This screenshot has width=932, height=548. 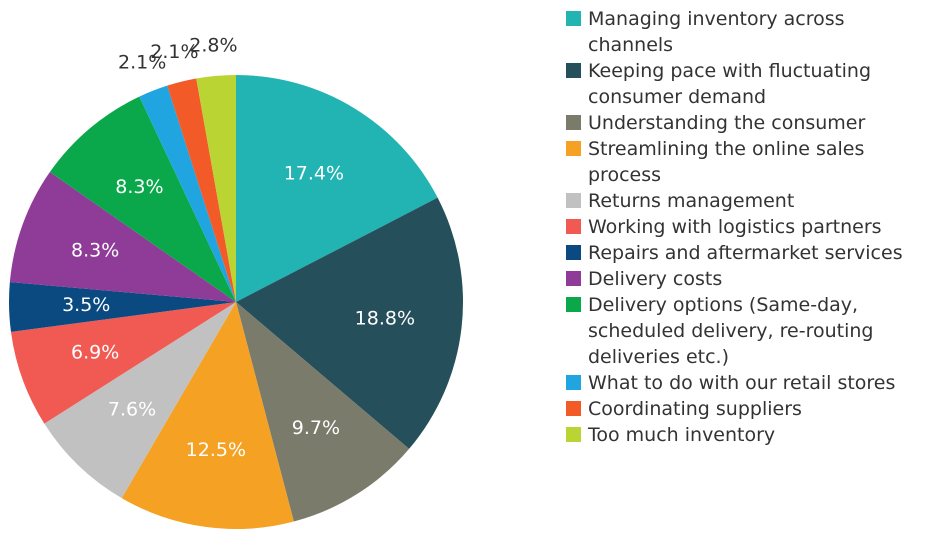 What do you see at coordinates (86, 305) in the screenshot?
I see `data-label: 3.5%` at bounding box center [86, 305].